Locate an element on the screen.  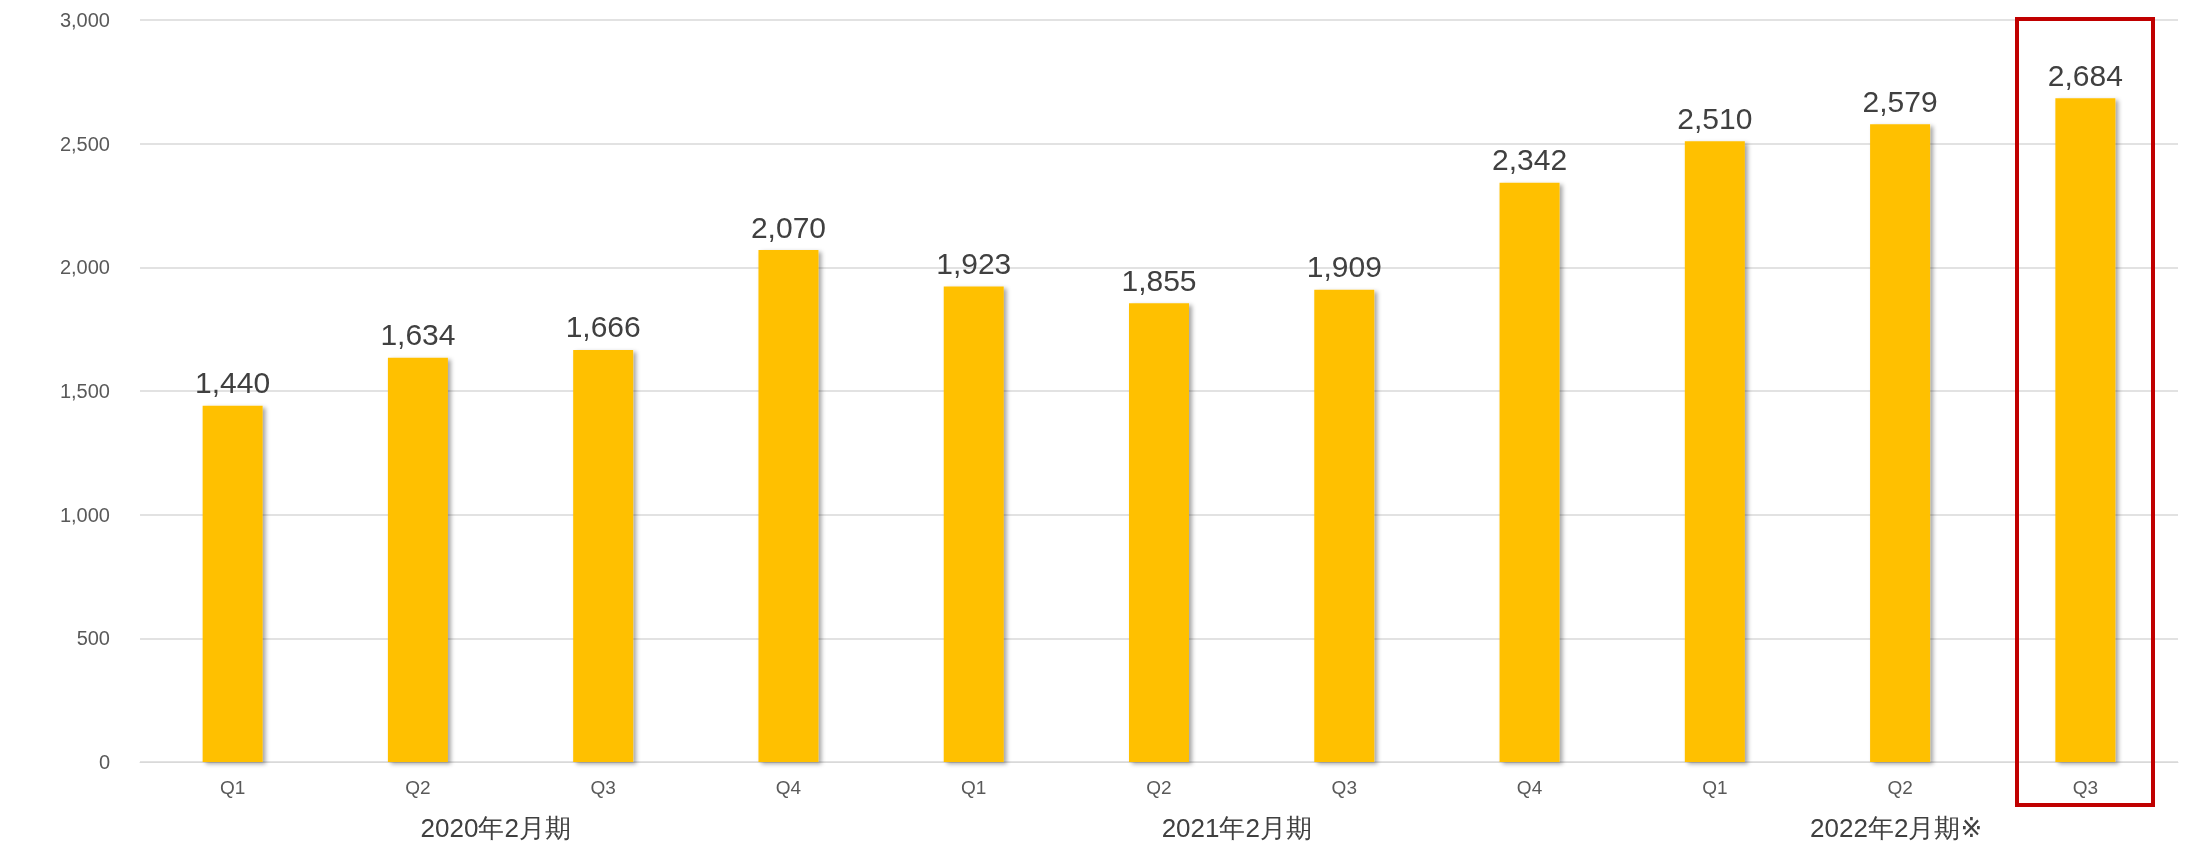
data-label: 1,666 is located at coordinates (603, 327).